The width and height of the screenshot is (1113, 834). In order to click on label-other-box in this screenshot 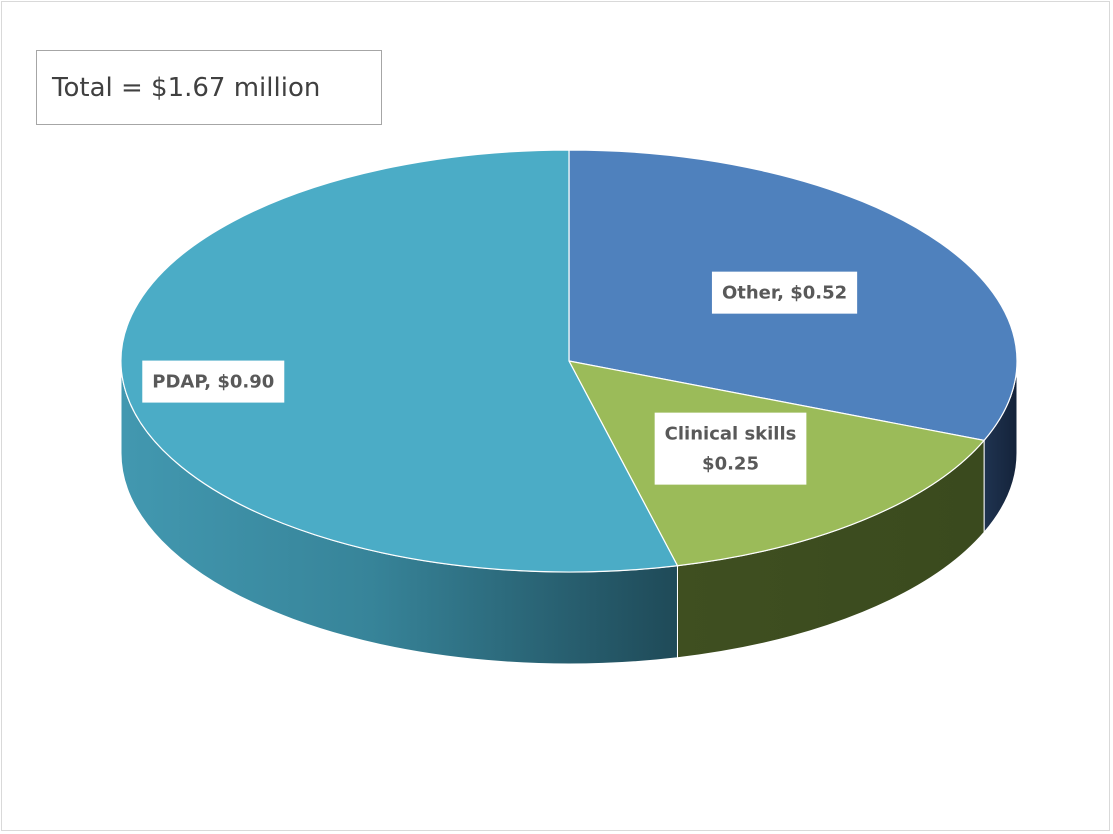, I will do `click(784, 292)`.